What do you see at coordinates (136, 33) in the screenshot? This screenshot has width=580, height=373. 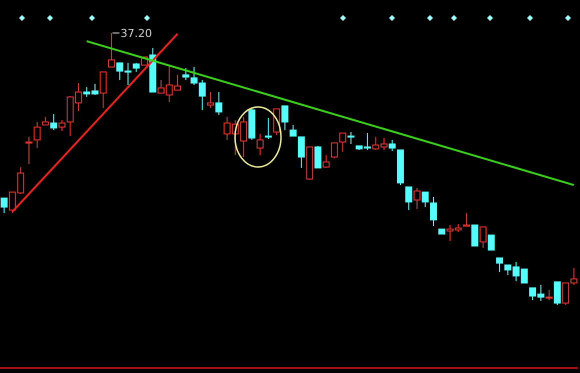 I see `annotation: 37.20` at bounding box center [136, 33].